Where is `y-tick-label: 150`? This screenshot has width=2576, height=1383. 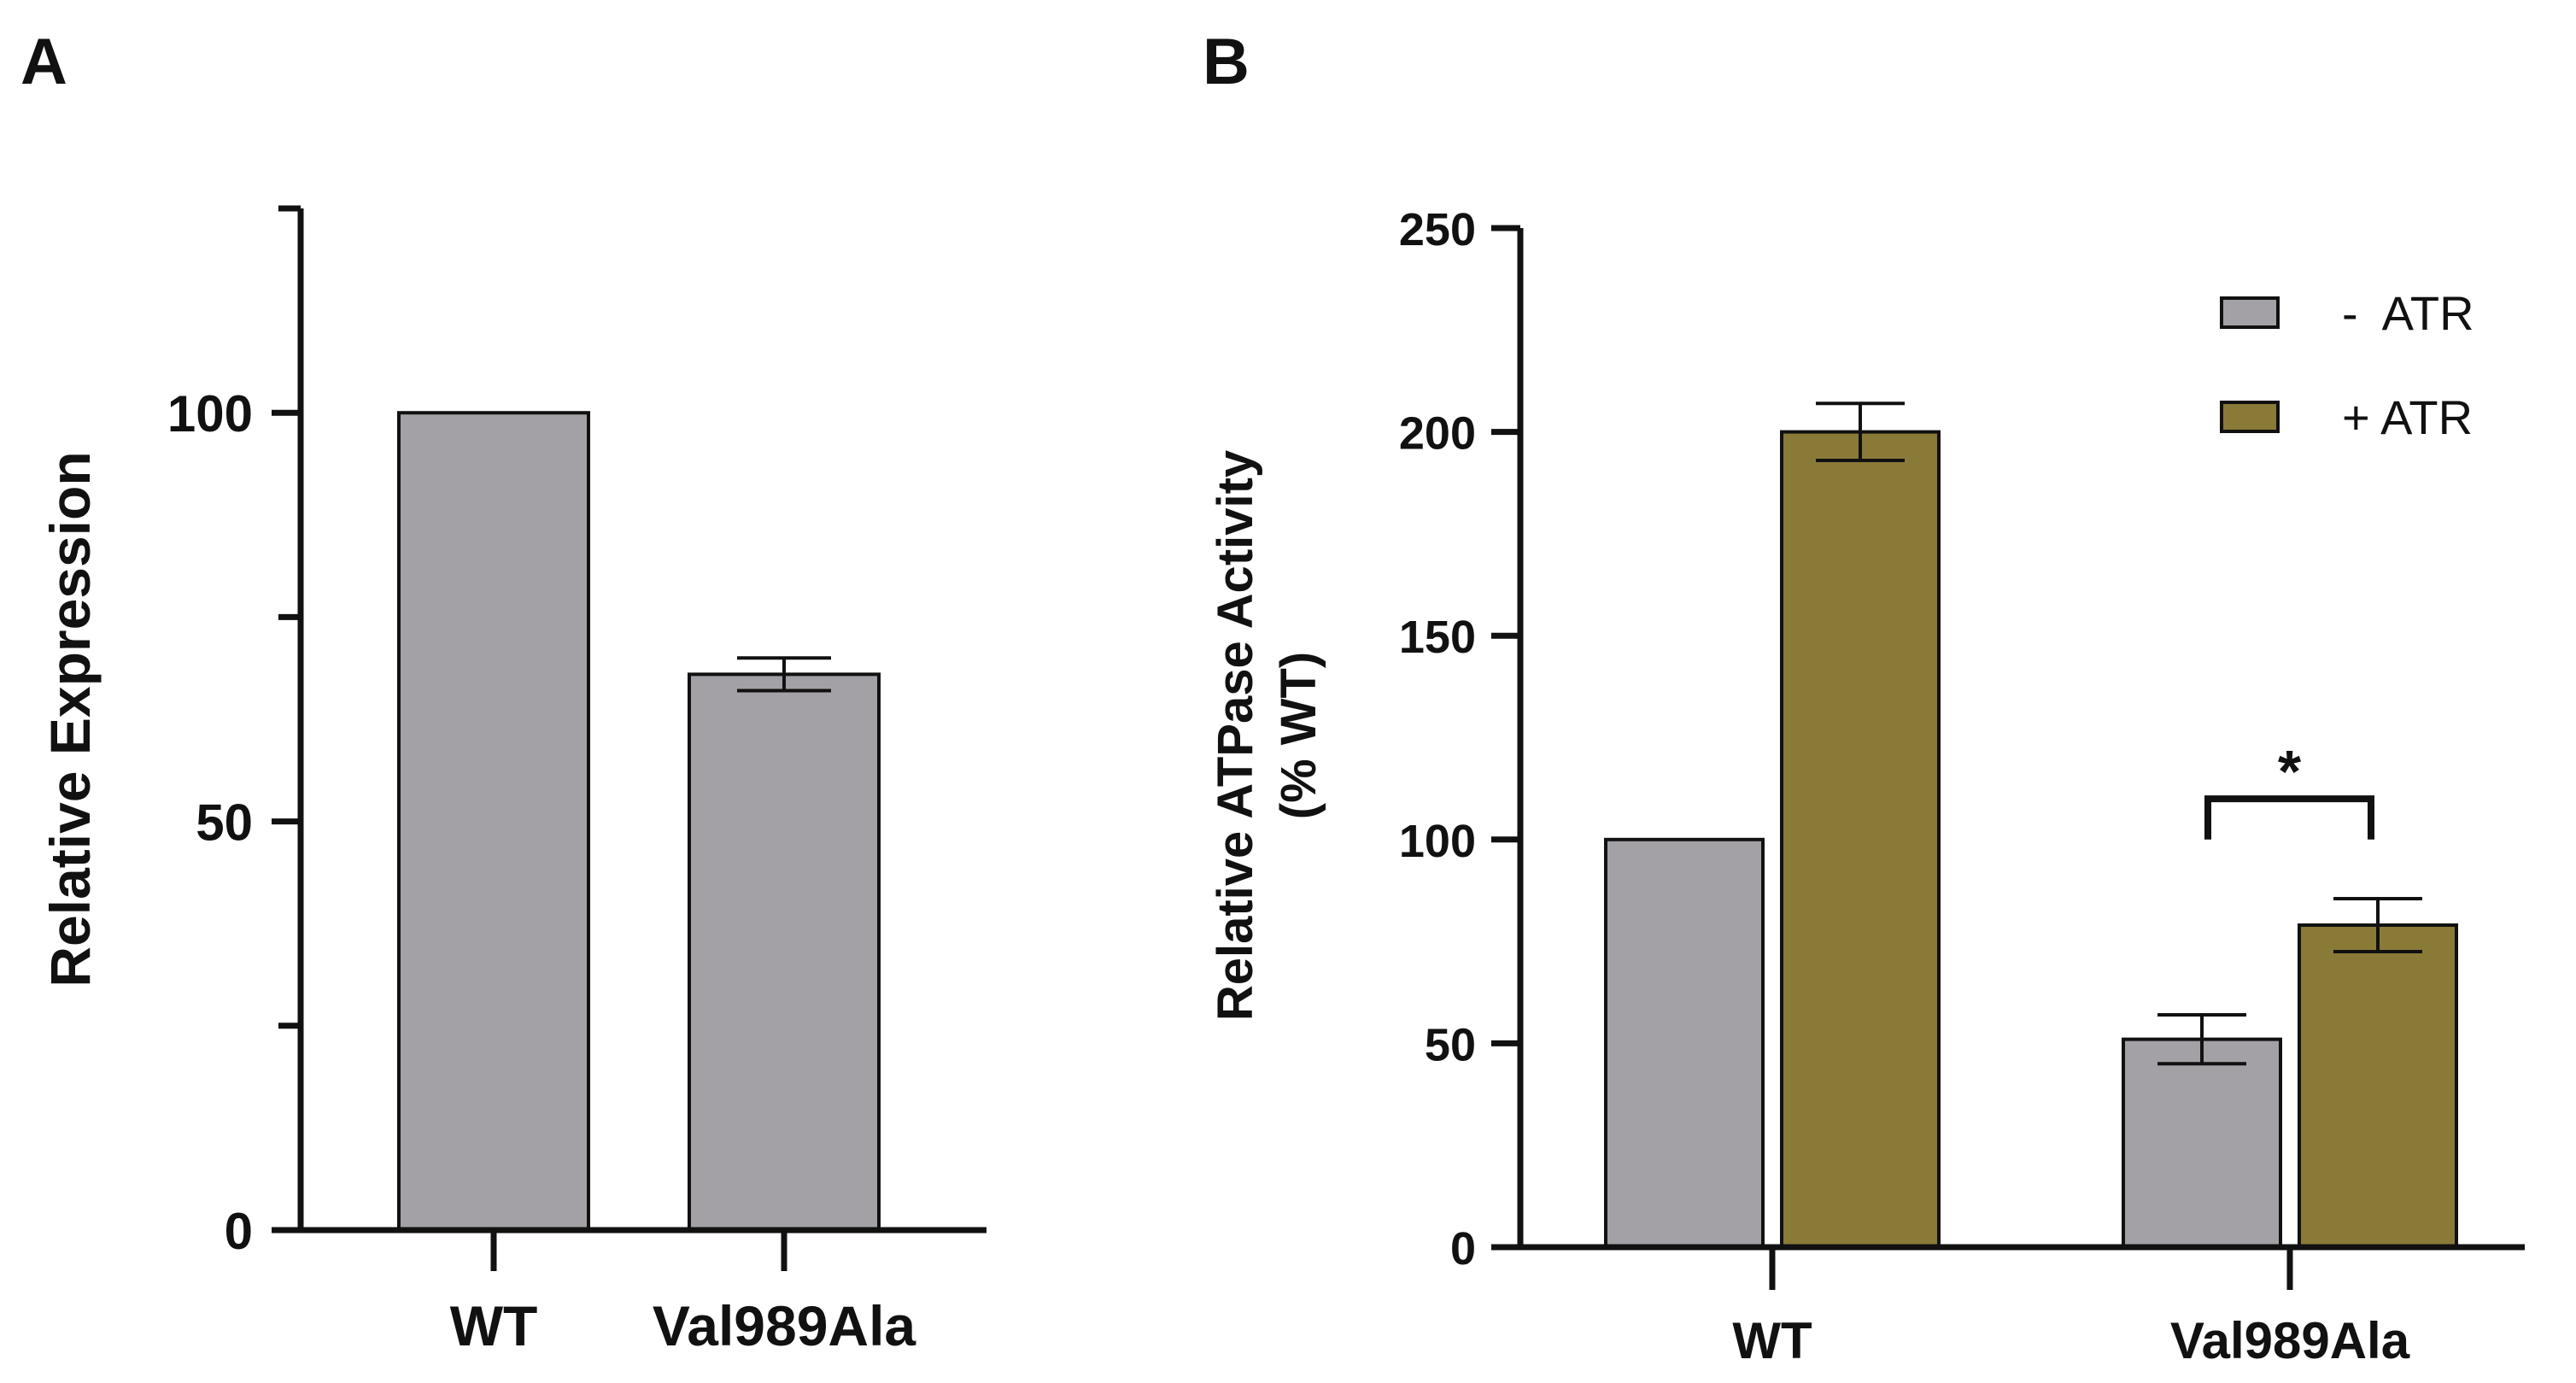 y-tick-label: 150 is located at coordinates (1437, 637).